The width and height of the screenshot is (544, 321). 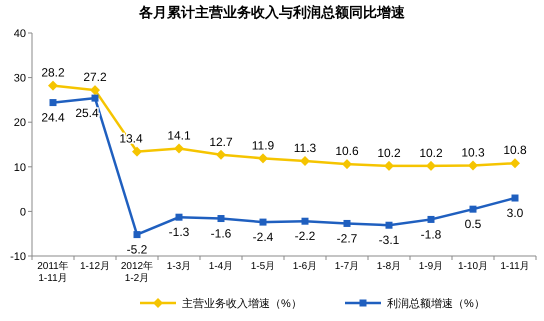 I want to click on data-label: -1.3, so click(x=179, y=232).